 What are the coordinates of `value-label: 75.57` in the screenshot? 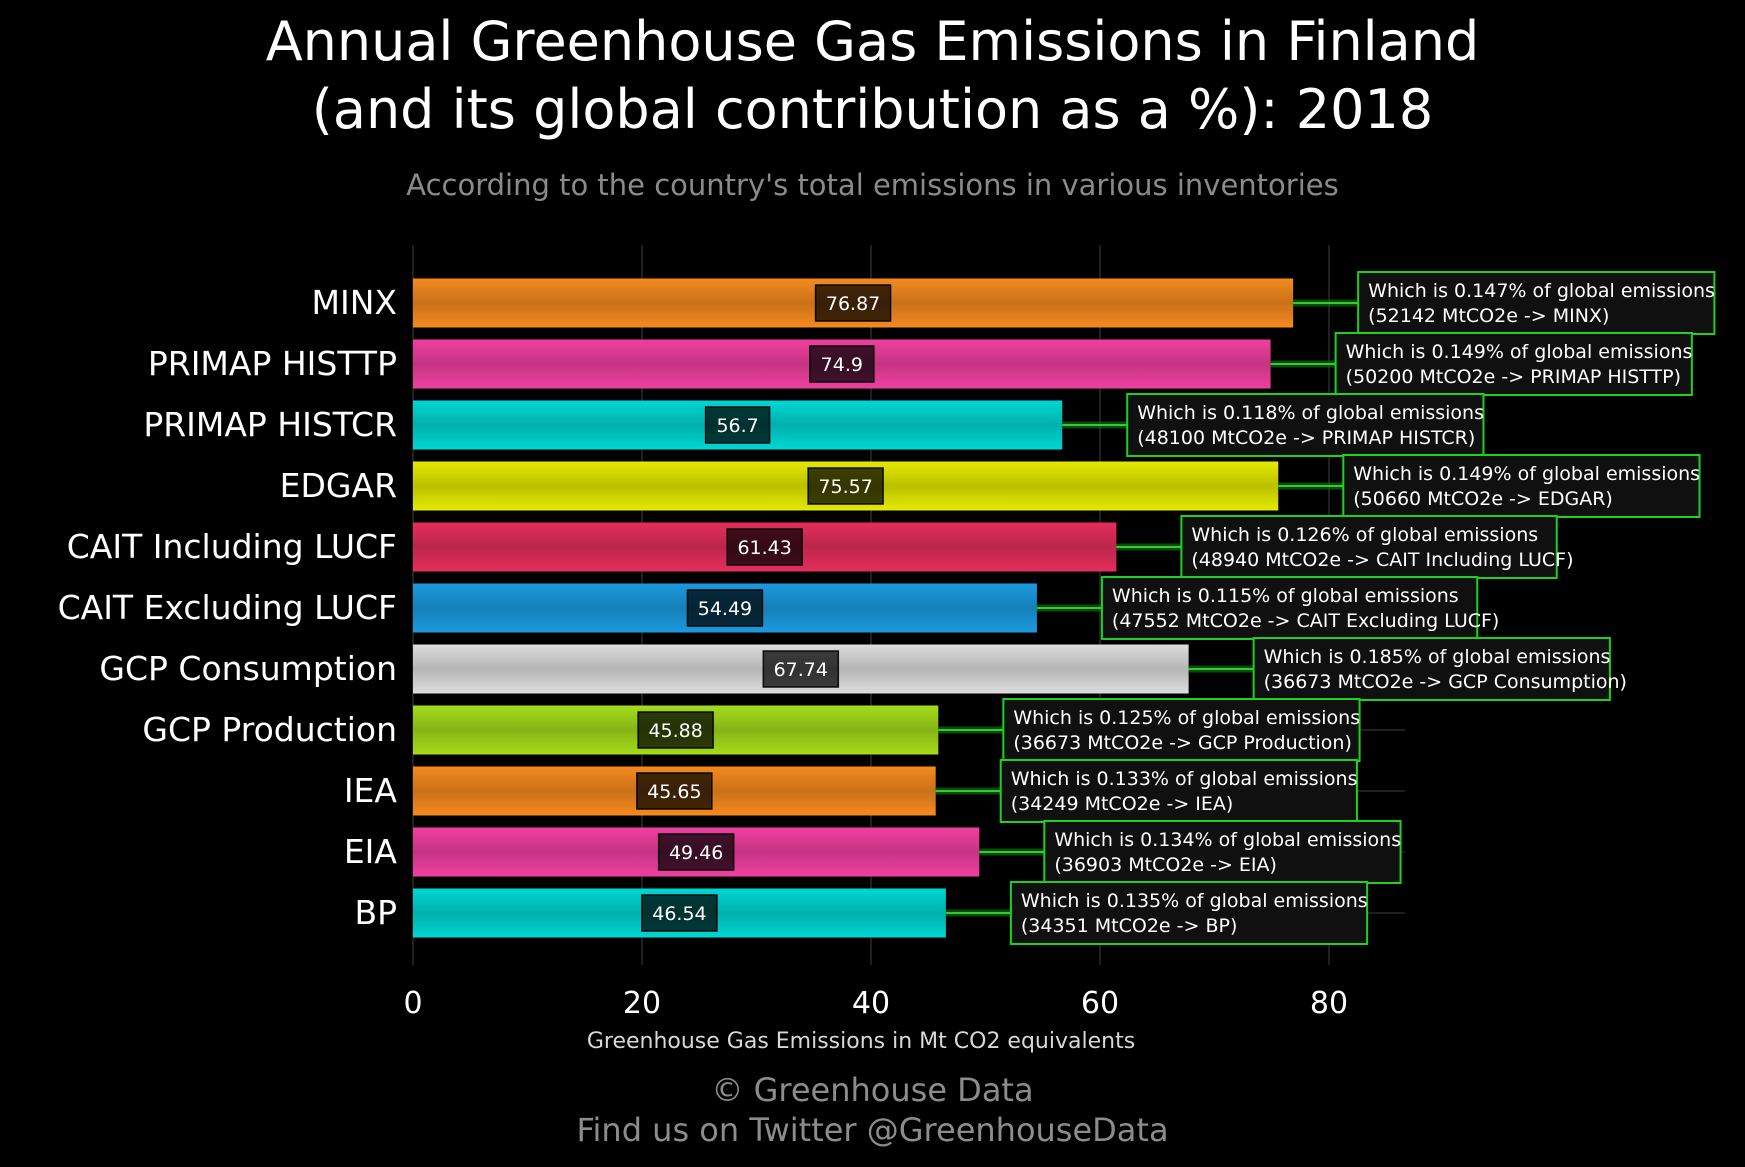 It's located at (845, 487).